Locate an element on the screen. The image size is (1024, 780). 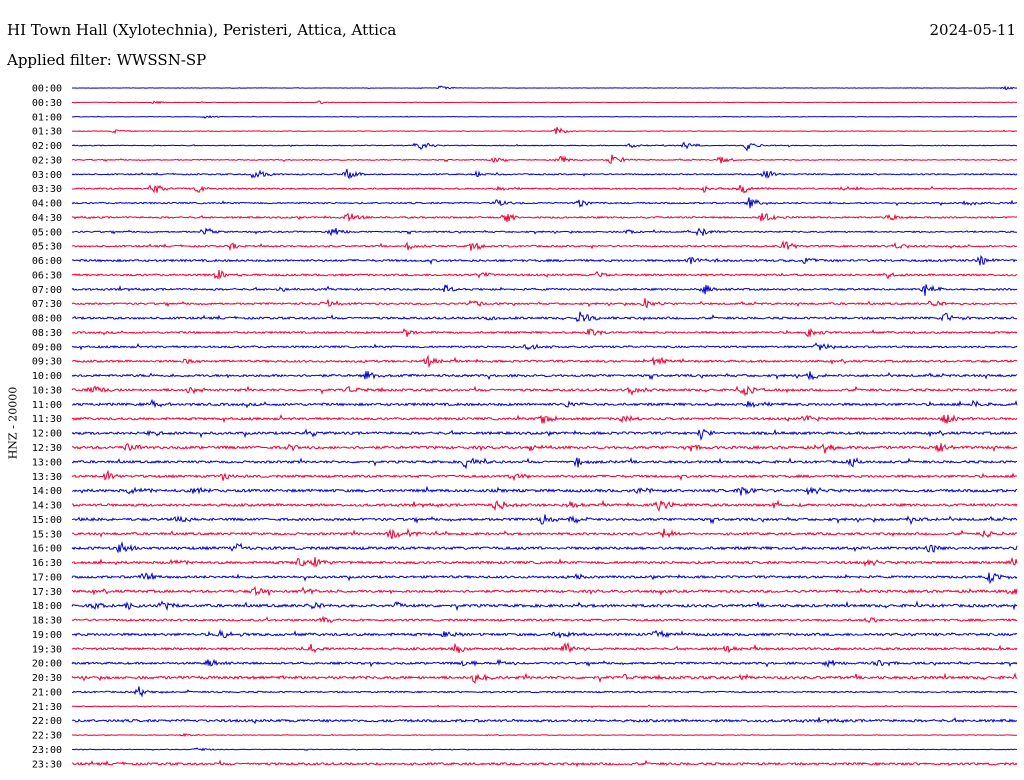
time-tick-label: 11:30 is located at coordinates (47, 419).